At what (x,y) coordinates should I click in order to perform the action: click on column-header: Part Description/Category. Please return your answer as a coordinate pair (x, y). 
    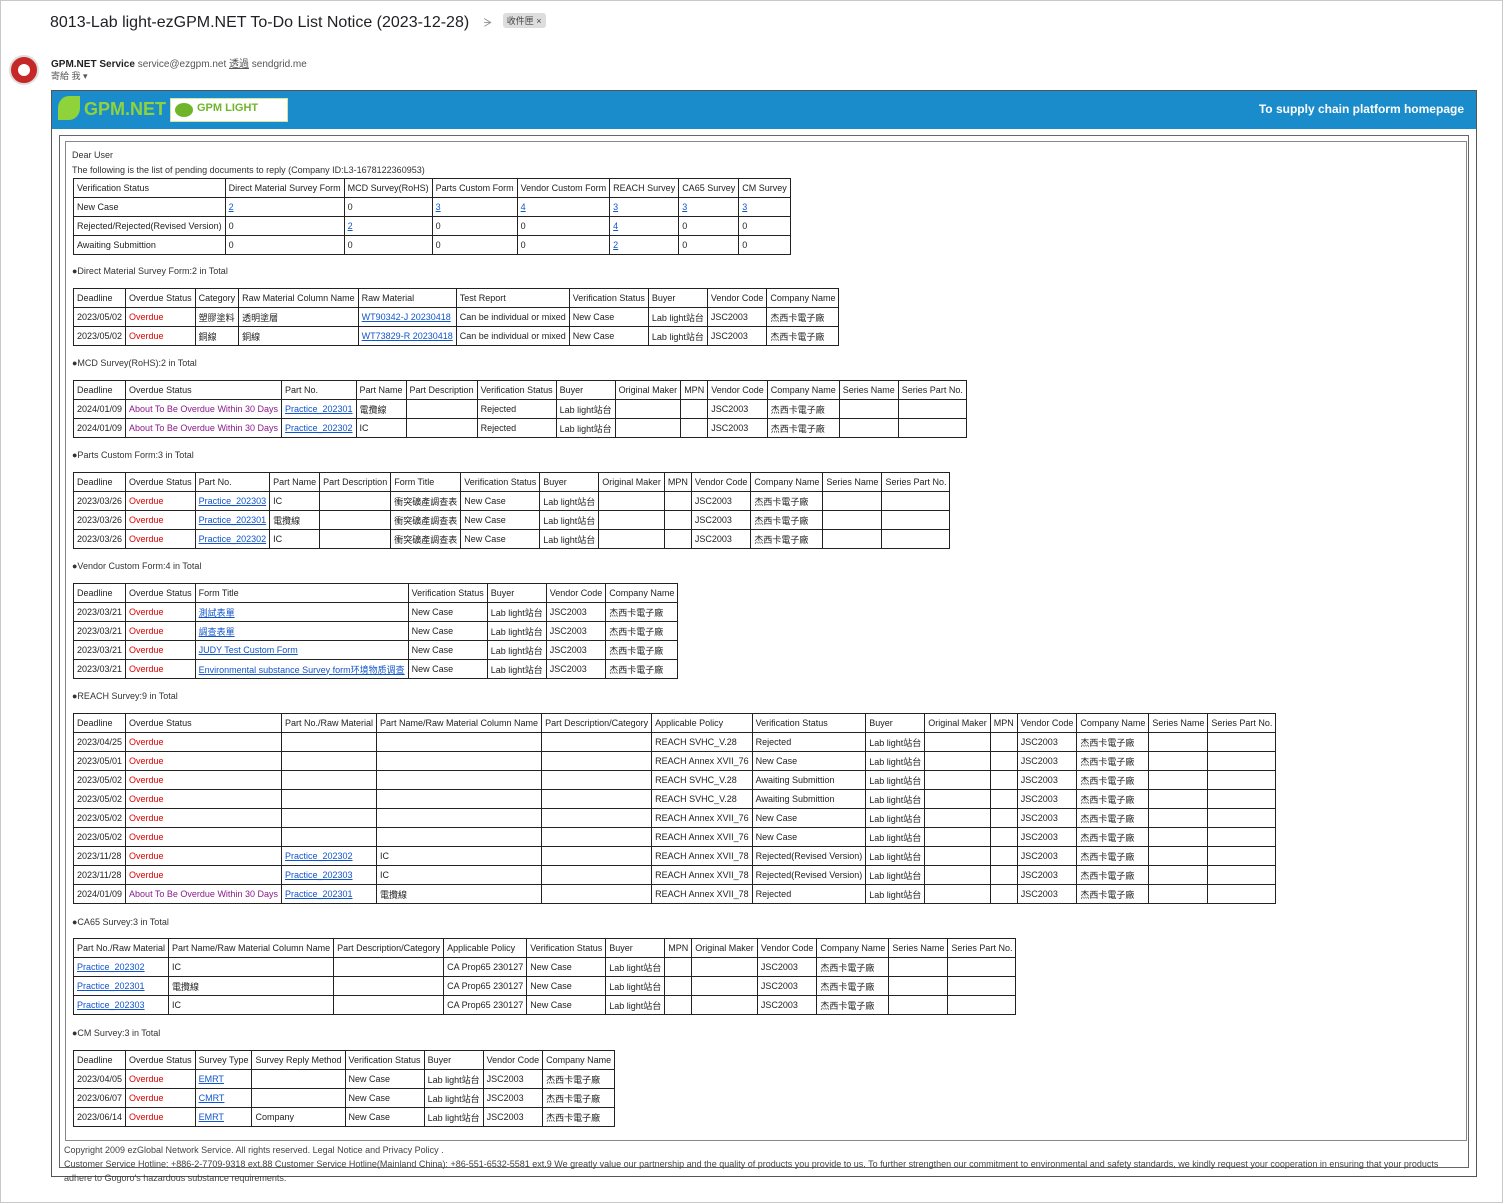
    Looking at the image, I should click on (389, 948).